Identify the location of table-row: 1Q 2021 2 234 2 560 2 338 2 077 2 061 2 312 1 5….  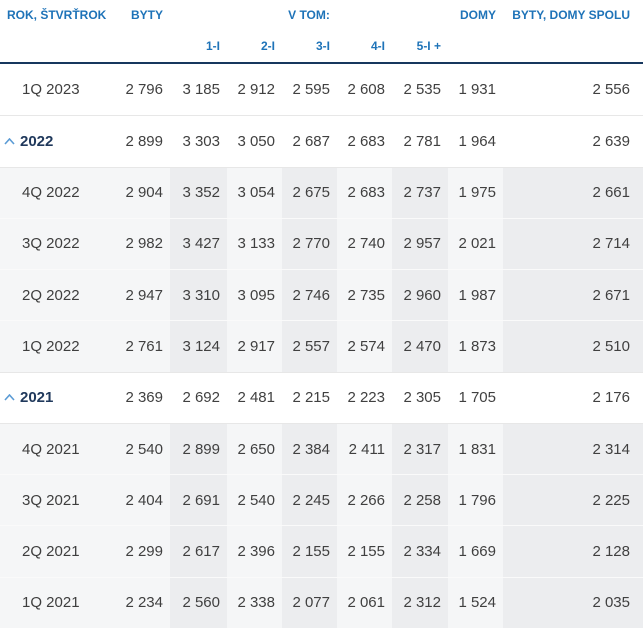
(321, 602).